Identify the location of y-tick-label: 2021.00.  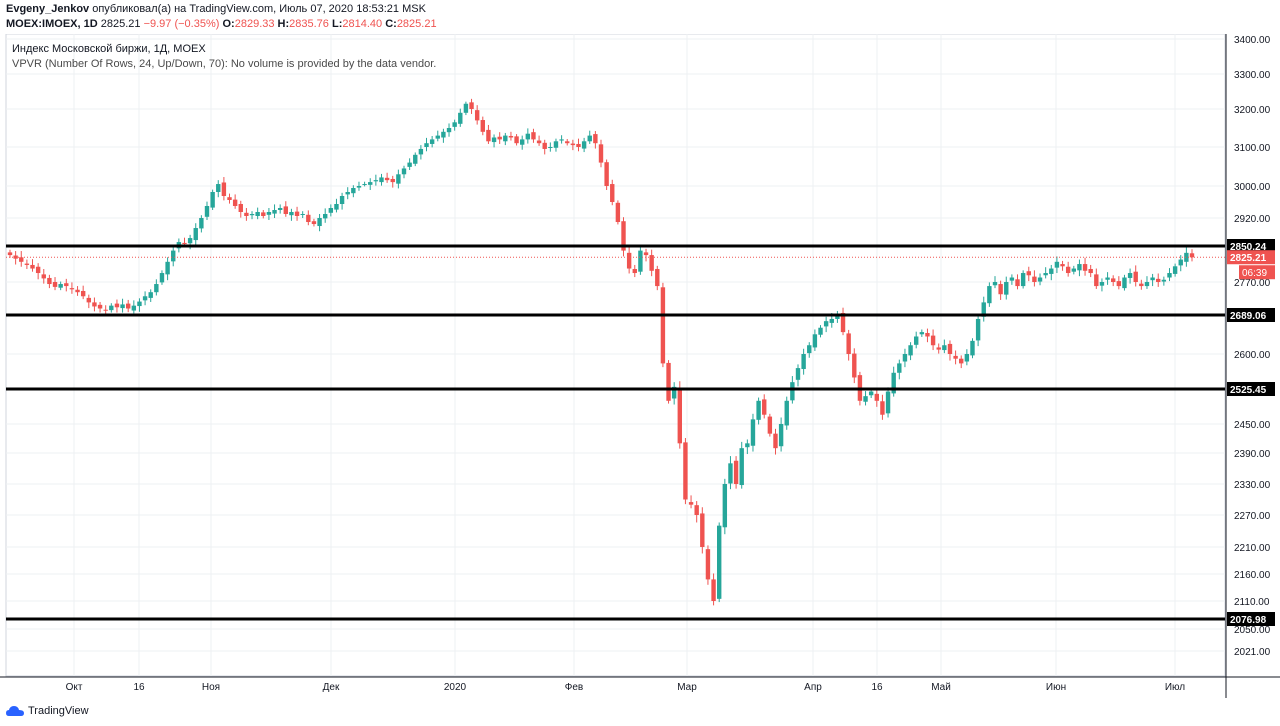
(1252, 652).